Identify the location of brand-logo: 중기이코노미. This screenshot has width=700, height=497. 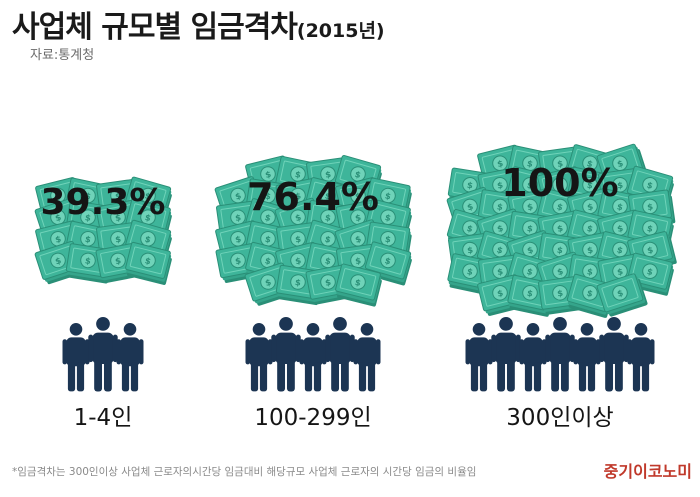
(647, 471).